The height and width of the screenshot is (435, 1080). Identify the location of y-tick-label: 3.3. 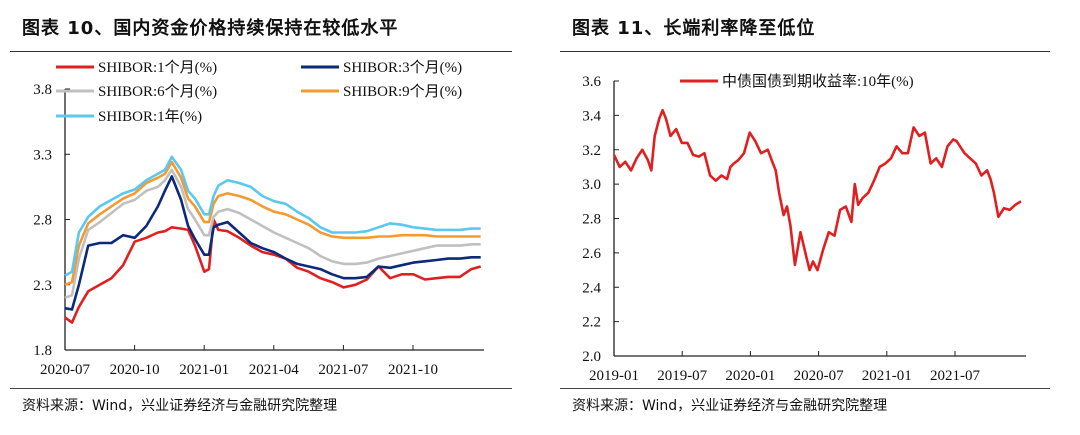
(42, 155).